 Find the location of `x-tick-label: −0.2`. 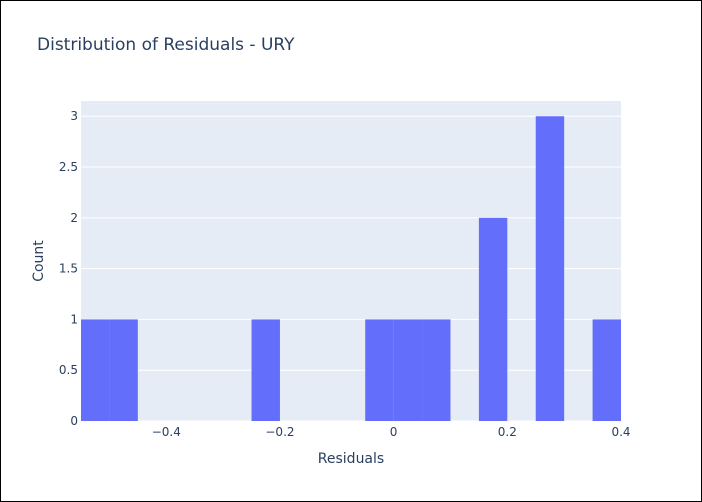

x-tick-label: −0.2 is located at coordinates (279, 432).